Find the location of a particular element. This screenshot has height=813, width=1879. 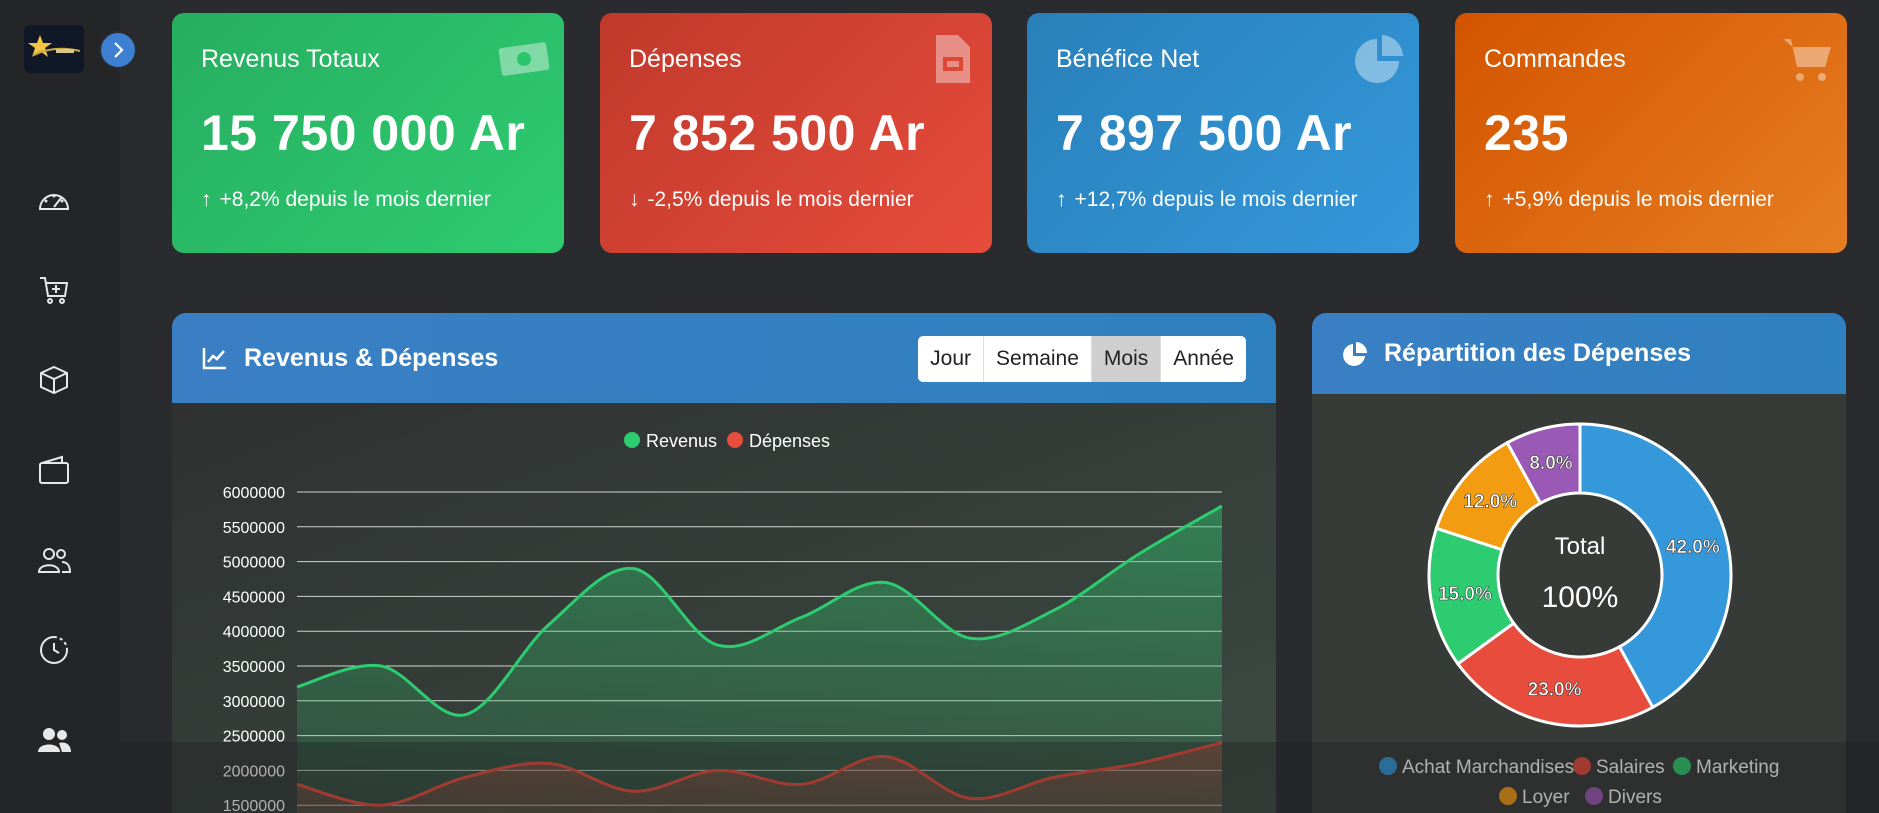

nav-dashboard is located at coordinates (54, 200).